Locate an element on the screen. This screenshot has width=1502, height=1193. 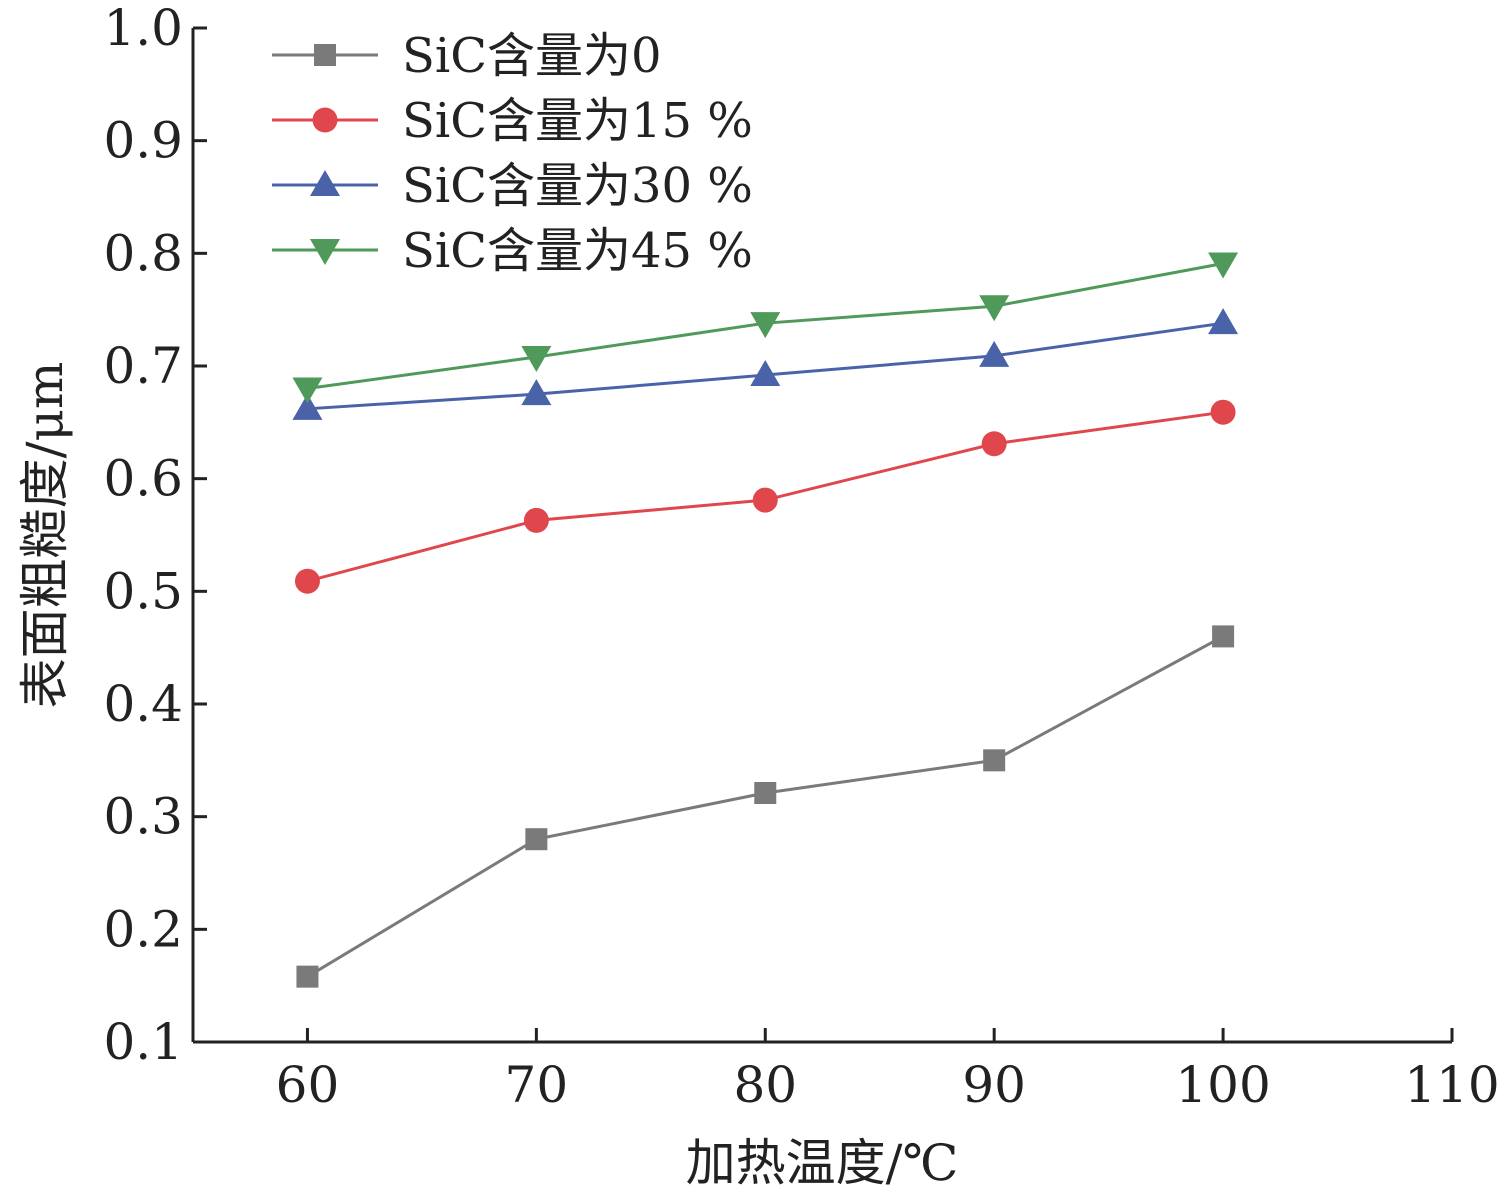
x-tick-label: 70 is located at coordinates (537, 1085).